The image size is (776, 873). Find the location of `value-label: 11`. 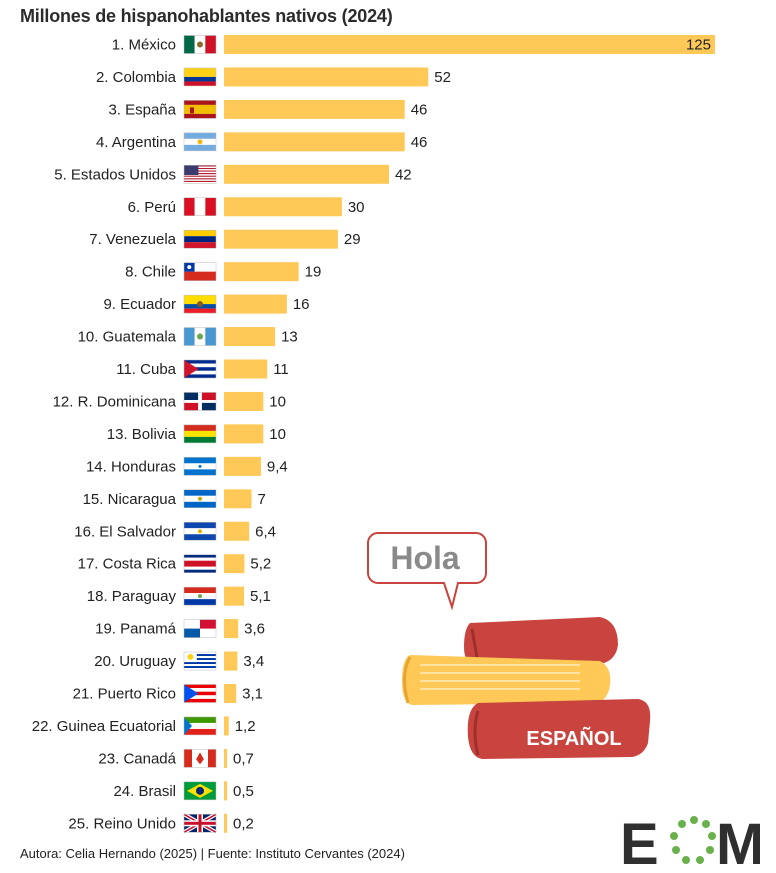

value-label: 11 is located at coordinates (281, 369).